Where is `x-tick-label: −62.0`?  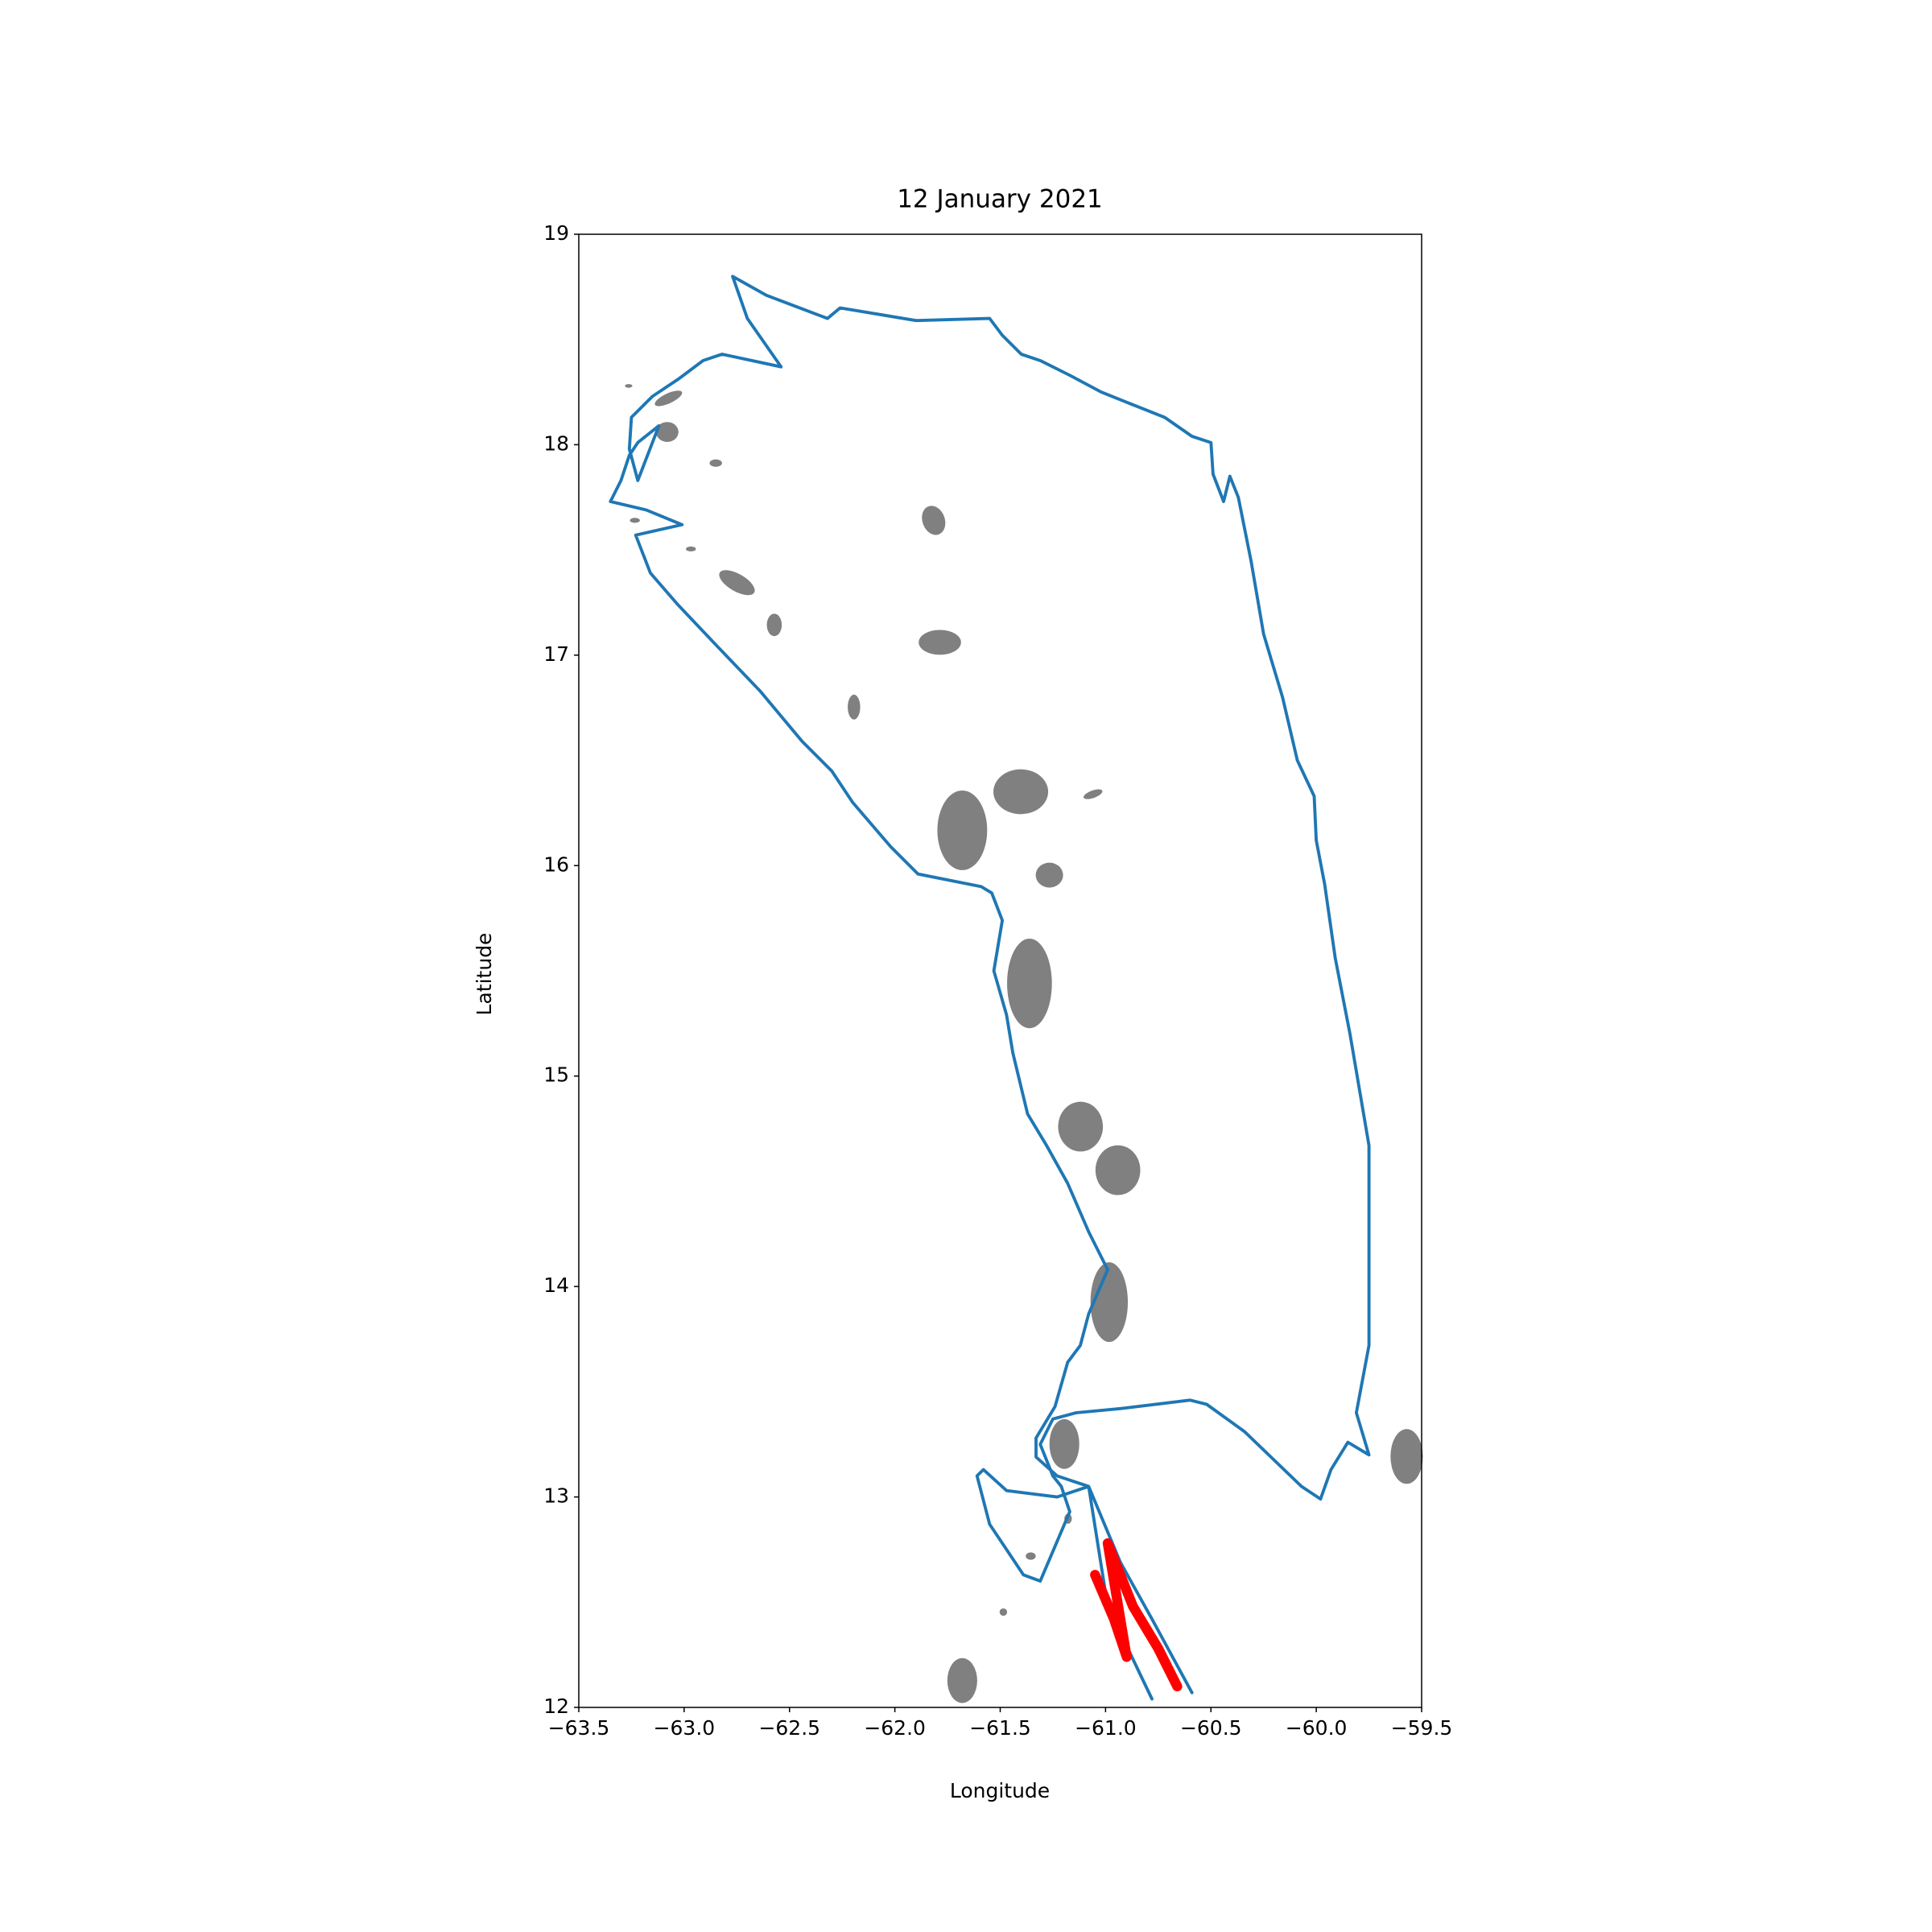 x-tick-label: −62.0 is located at coordinates (895, 1728).